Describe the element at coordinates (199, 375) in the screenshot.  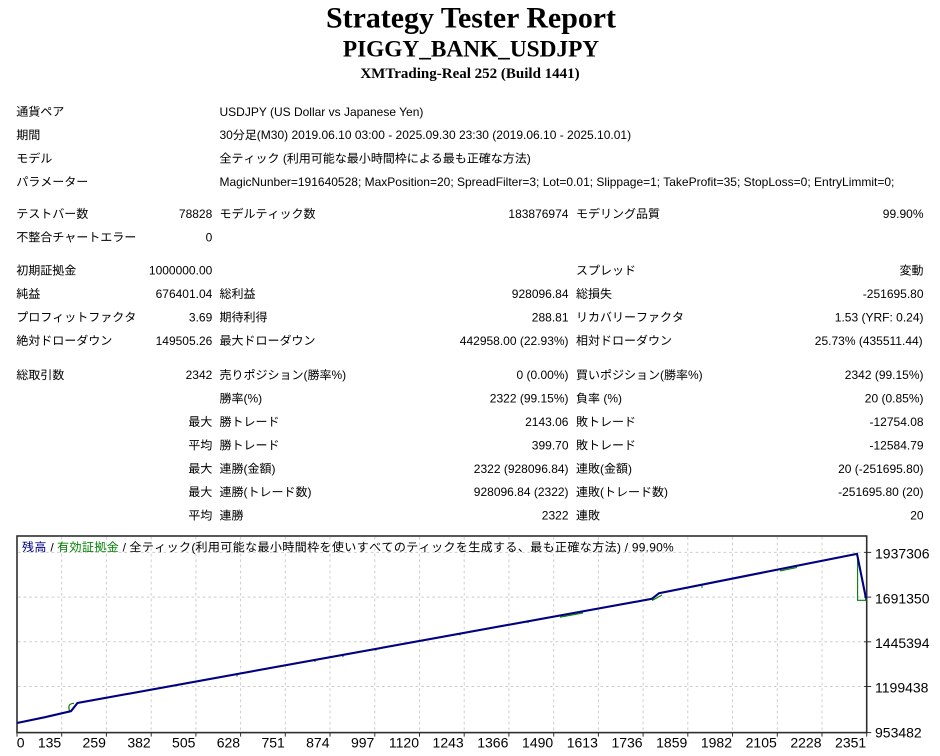
I see `svg-text: 2342` at that location.